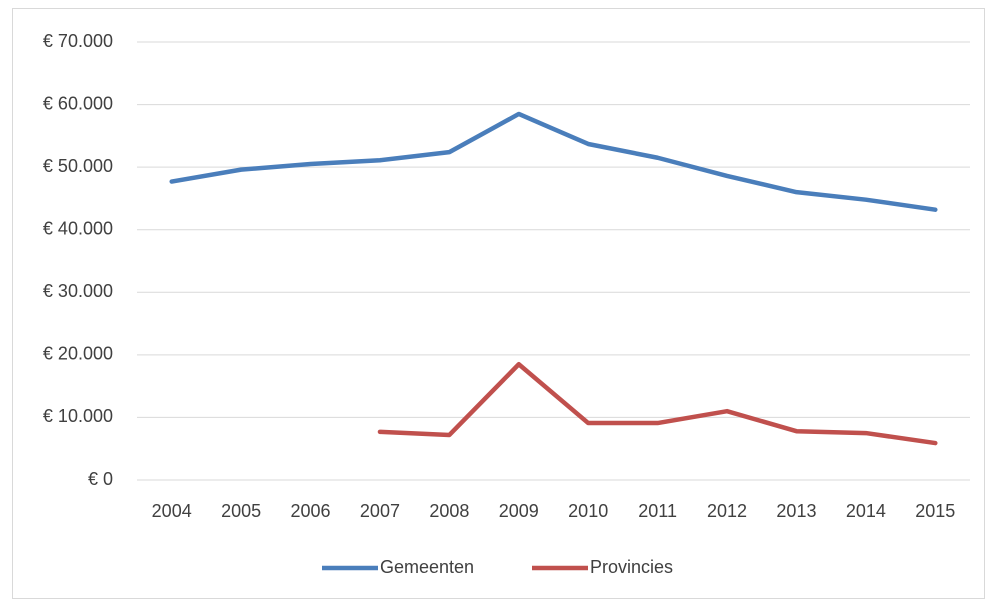  I want to click on y-tick-label: € 0, so click(100, 479).